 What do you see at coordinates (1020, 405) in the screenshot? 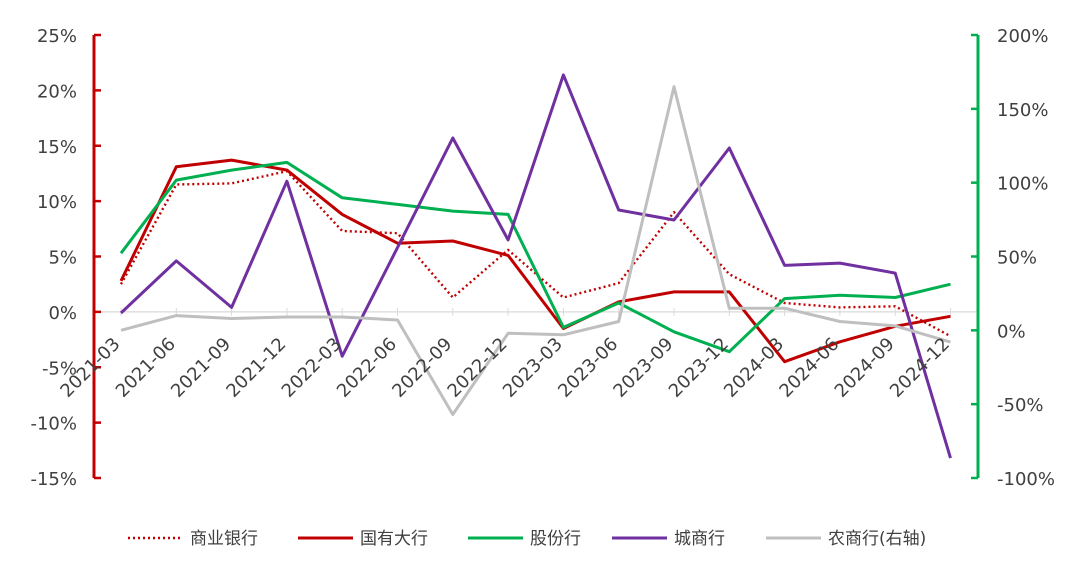
I see `right-y-tick-label: -50%` at bounding box center [1020, 405].